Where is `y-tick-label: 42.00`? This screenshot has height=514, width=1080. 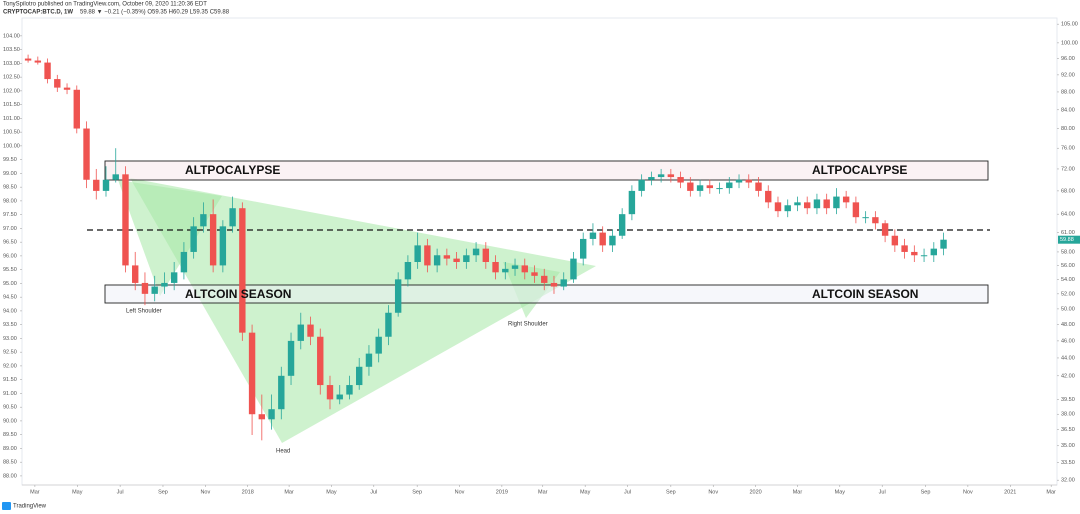 y-tick-label: 42.00 is located at coordinates (1068, 376).